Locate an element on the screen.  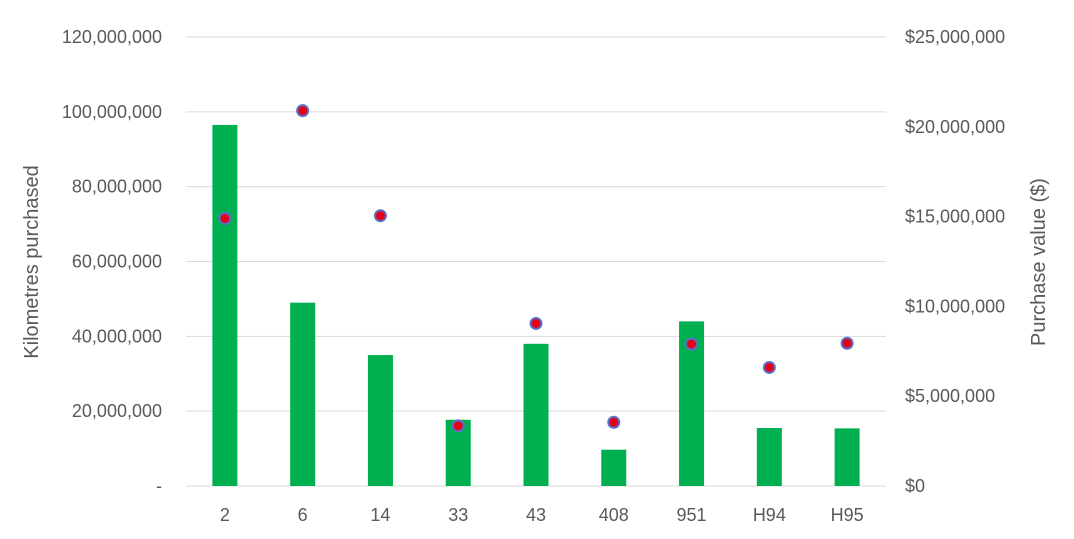
right-tick-label: $5,000,000 is located at coordinates (950, 396).